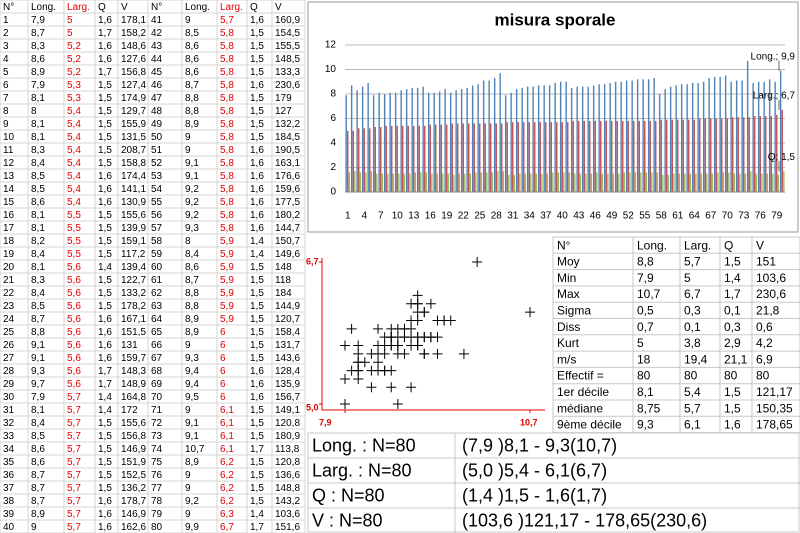 This screenshot has height=533, width=800. What do you see at coordinates (43, 7) in the screenshot?
I see `sheet-cell: Long.` at bounding box center [43, 7].